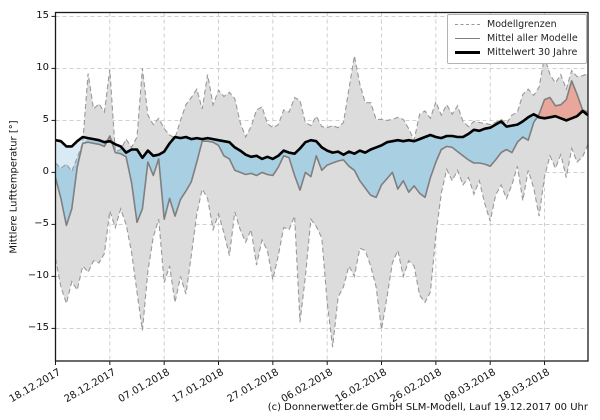 Image resolution: width=600 pixels, height=420 pixels. Describe the element at coordinates (532, 52) in the screenshot. I see `legend-label: Mittelwert 30 Jahre` at that location.